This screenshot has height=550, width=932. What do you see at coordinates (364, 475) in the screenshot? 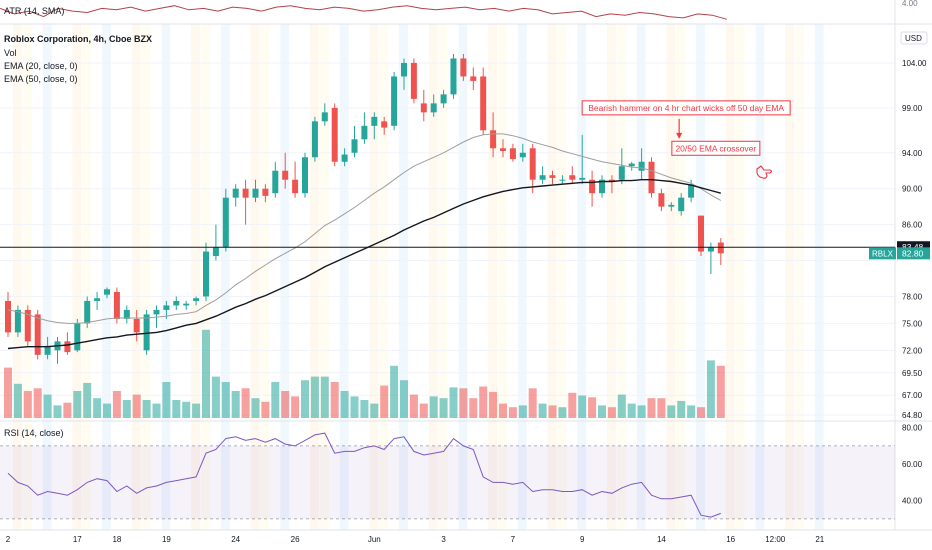
I see `rsi-line` at bounding box center [364, 475].